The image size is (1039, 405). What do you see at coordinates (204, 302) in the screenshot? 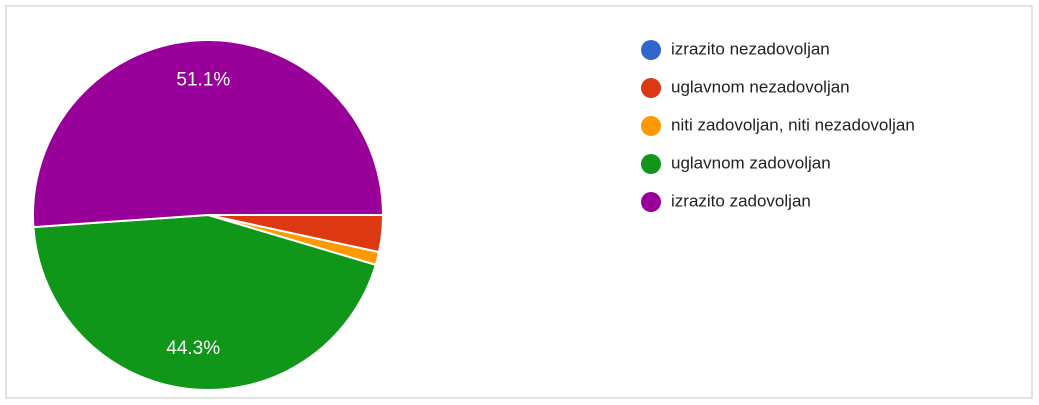
I see `pie-slice` at bounding box center [204, 302].